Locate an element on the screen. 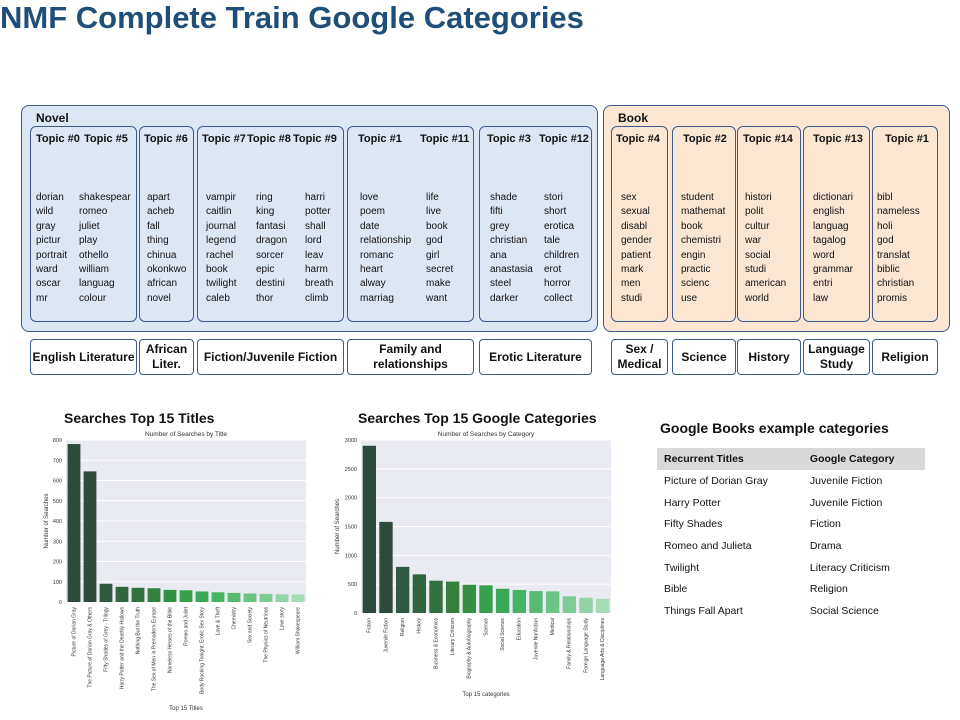 This screenshot has width=960, height=720. y-tick-label: 0 is located at coordinates (355, 614).